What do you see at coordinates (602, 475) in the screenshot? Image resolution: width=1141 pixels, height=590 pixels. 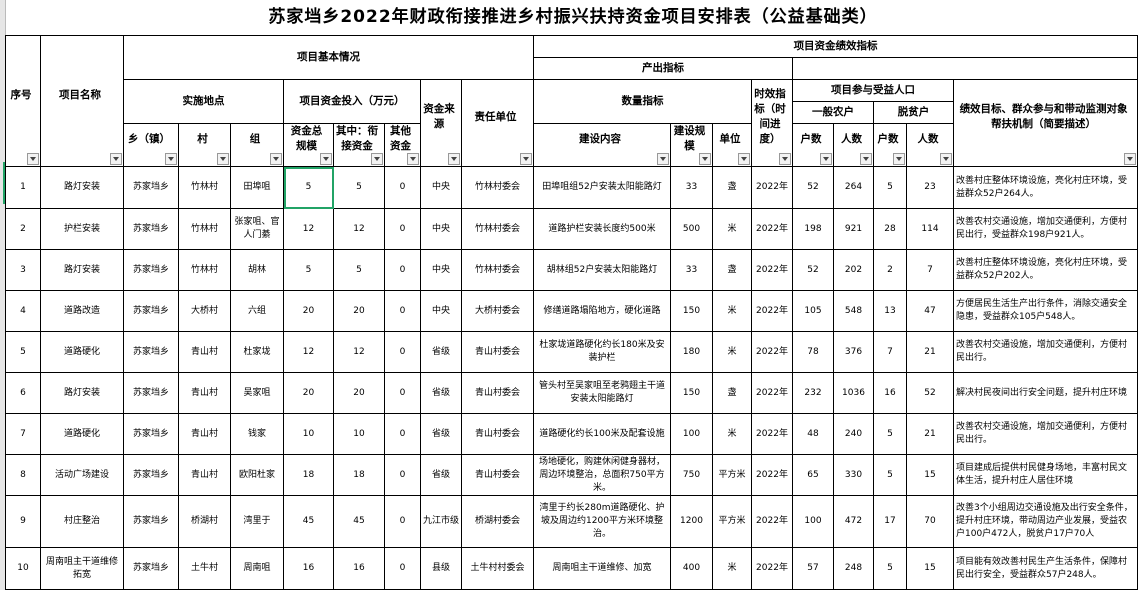 I see `cell: 场地硬化，购建休闲健身器材，周边环境整治，总面积750平方米。` at bounding box center [602, 475].